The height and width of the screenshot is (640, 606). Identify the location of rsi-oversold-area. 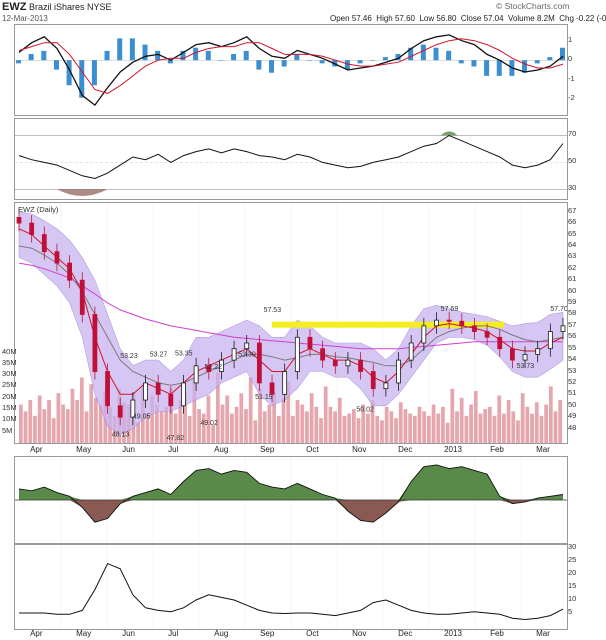
(82, 192).